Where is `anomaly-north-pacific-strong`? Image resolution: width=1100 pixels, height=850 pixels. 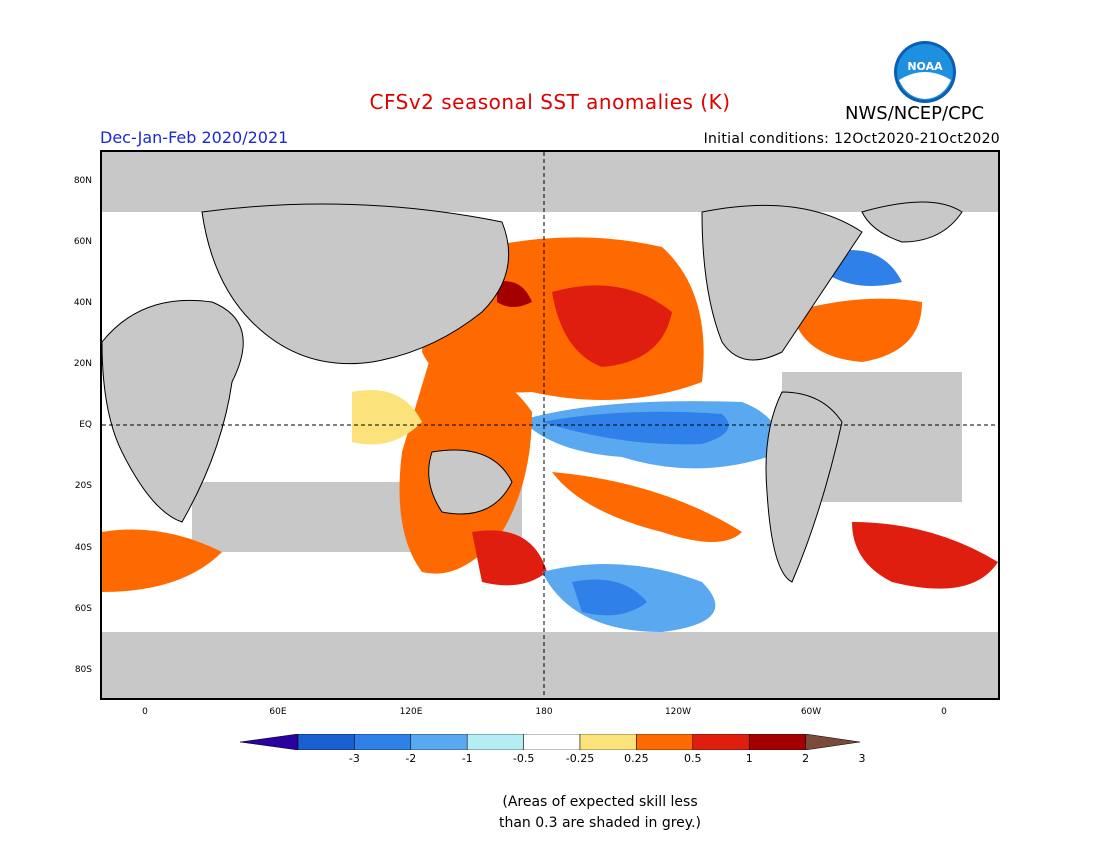 anomaly-north-pacific-strong is located at coordinates (612, 326).